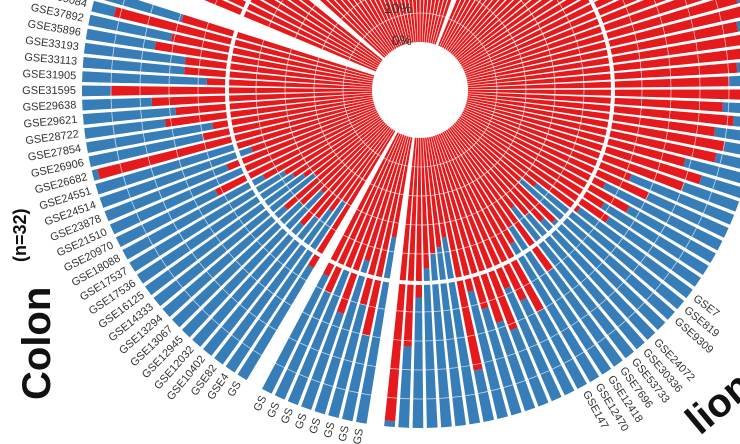 The height and width of the screenshot is (444, 740). I want to click on sample-label: GSE31905, so click(49, 75).